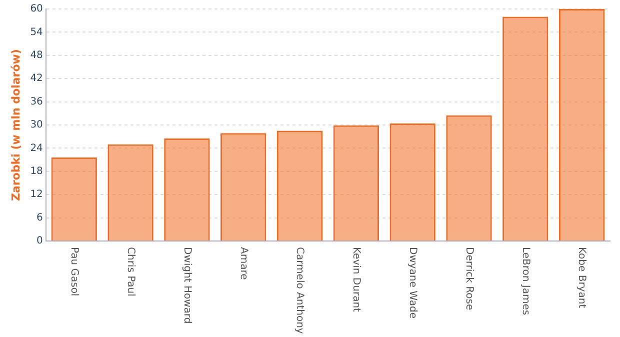 The width and height of the screenshot is (620, 337). What do you see at coordinates (36, 125) in the screenshot?
I see `y-tick-label: 30` at bounding box center [36, 125].